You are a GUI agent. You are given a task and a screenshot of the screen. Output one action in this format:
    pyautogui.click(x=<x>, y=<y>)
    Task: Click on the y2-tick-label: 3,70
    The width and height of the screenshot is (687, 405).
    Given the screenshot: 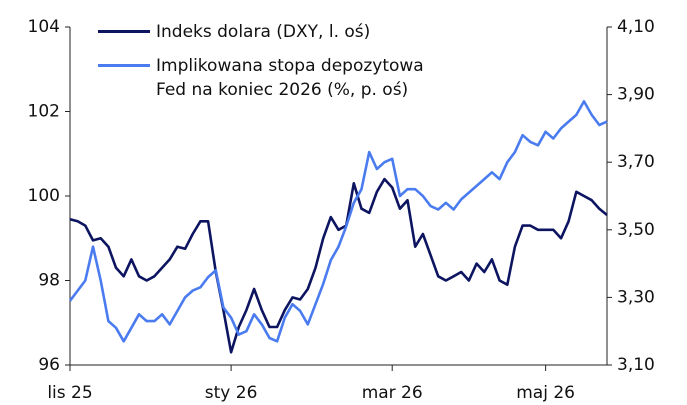 What is the action you would take?
    pyautogui.click(x=636, y=162)
    